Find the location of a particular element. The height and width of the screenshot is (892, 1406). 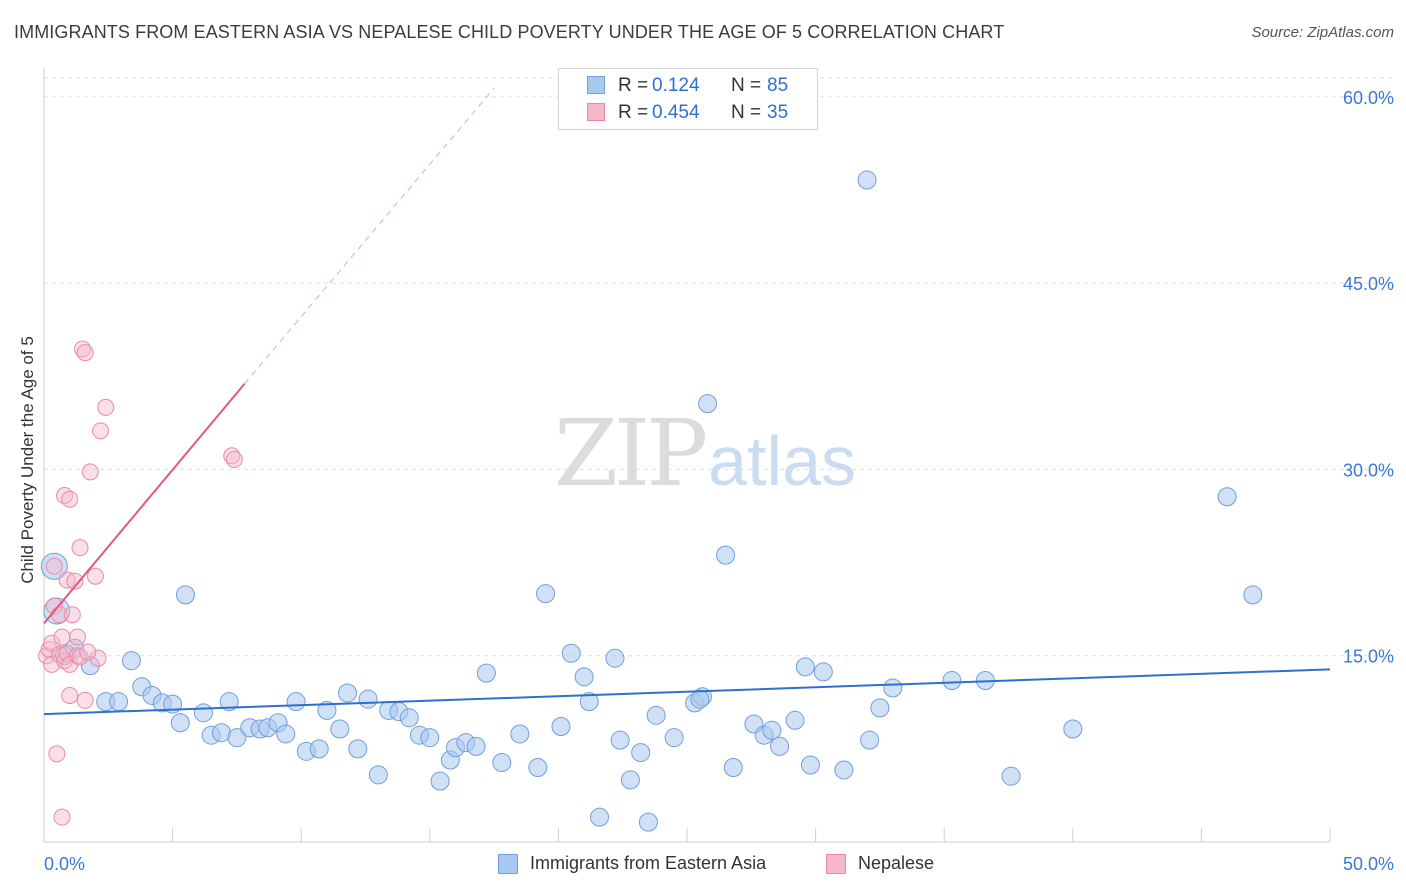

series-legend: Immigrants from Eastern Asia Nepalese is located at coordinates (703, 865).